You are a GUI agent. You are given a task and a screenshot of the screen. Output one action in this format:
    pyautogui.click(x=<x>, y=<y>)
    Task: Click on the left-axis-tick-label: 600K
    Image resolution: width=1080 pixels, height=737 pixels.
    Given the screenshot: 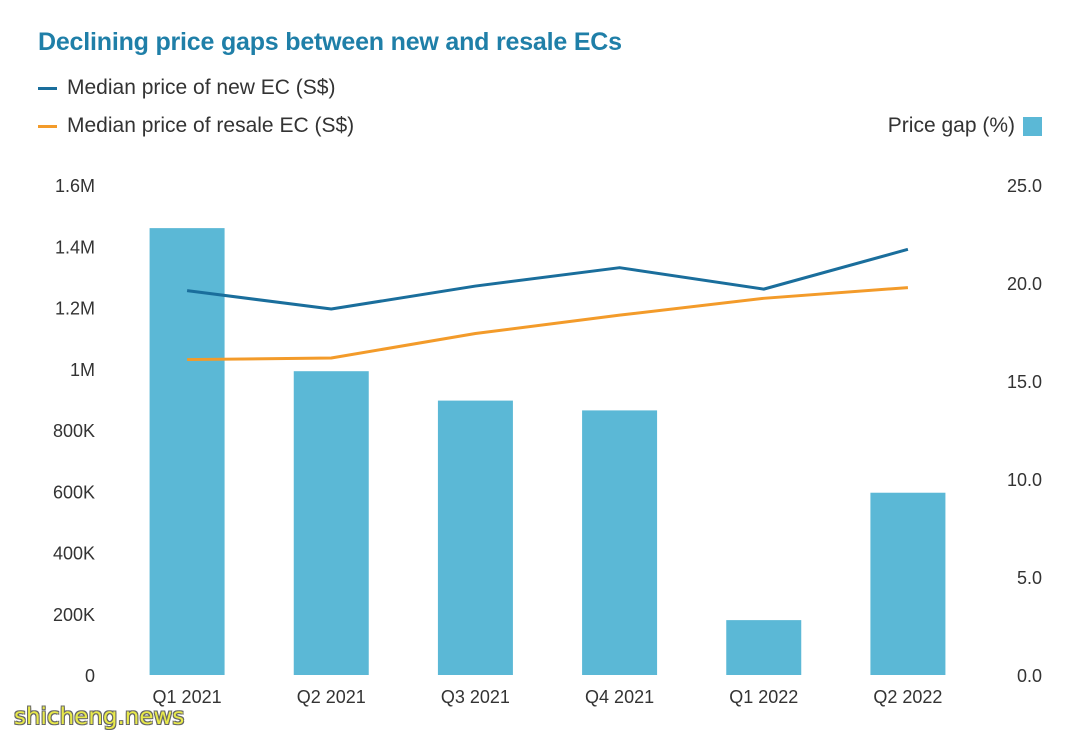 What is the action you would take?
    pyautogui.click(x=74, y=492)
    